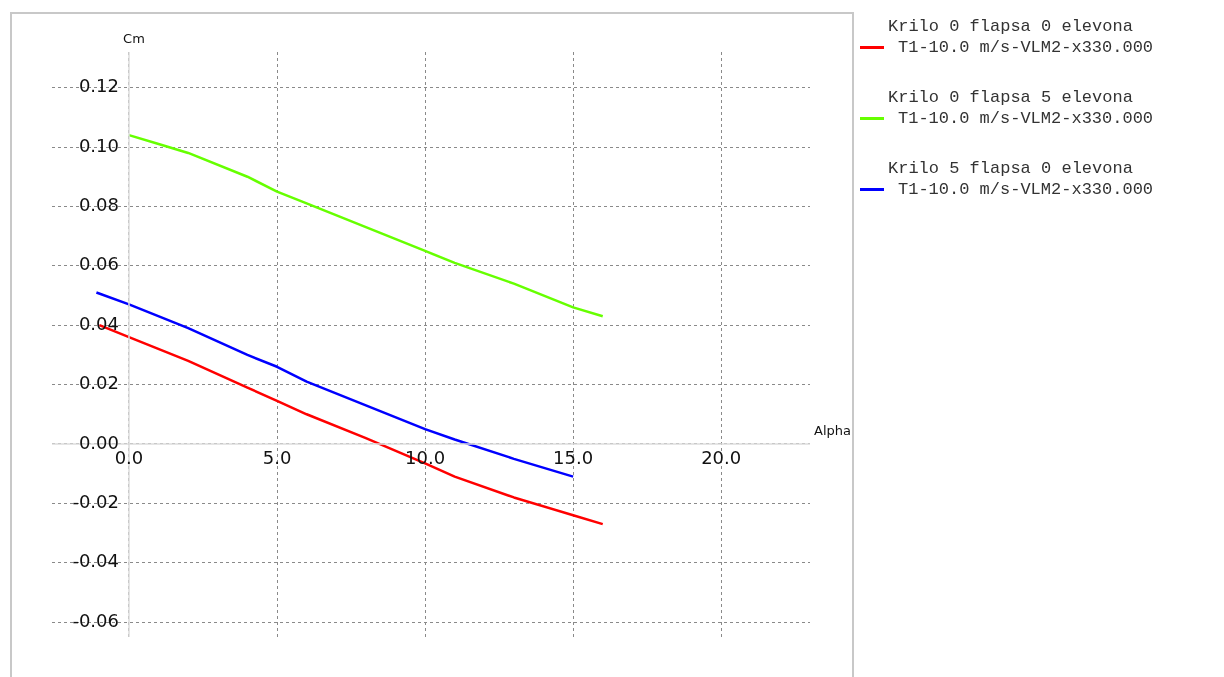 The height and width of the screenshot is (677, 1224). Describe the element at coordinates (98, 86) in the screenshot. I see `y-tick-label: 0.12` at that location.